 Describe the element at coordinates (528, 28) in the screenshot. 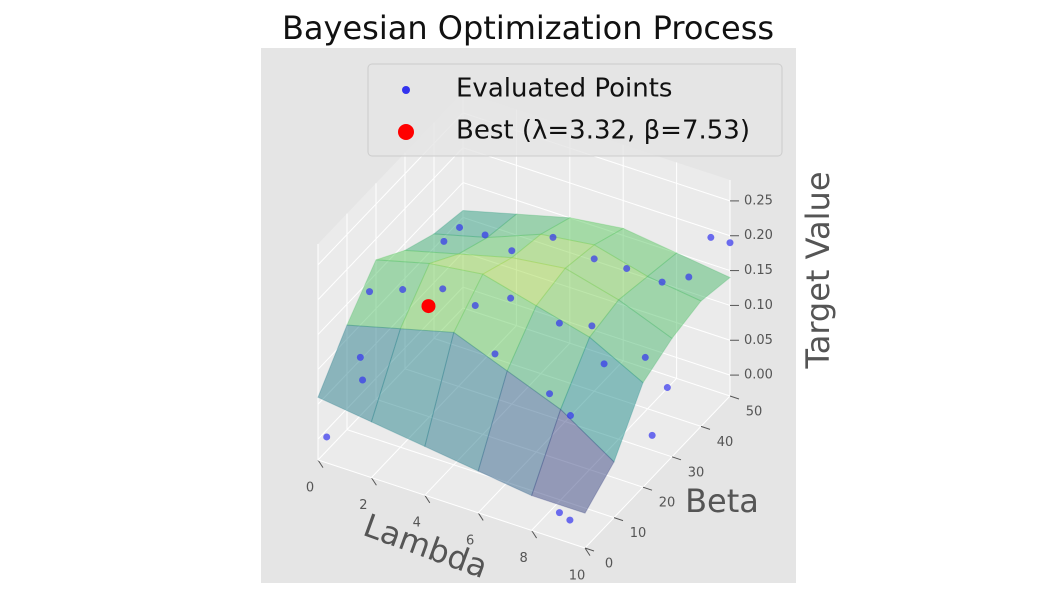

I see `chart-title: Bayesian Optimization Process` at that location.